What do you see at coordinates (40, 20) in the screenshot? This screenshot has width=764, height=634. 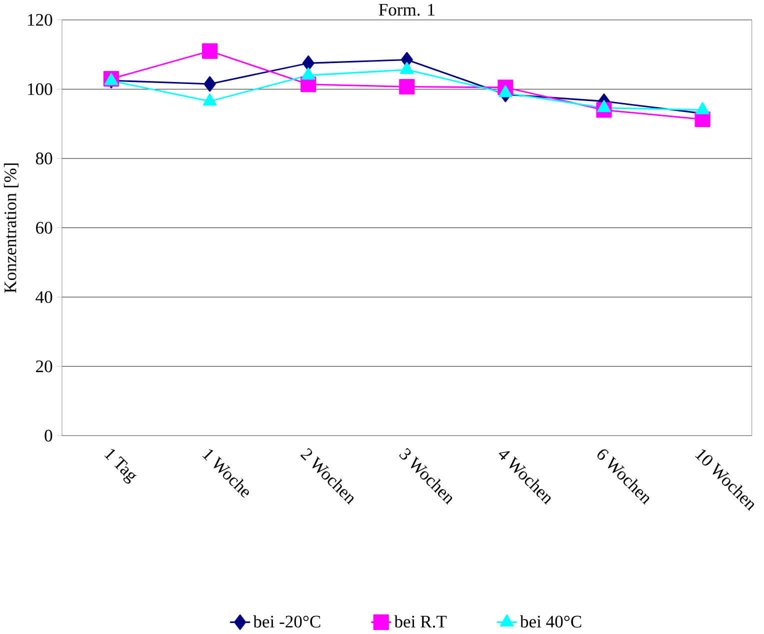 I see `y-tick-label: 120` at bounding box center [40, 20].